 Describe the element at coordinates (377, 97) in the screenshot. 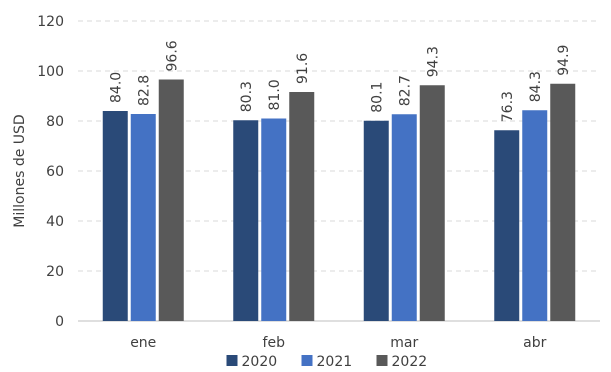

I see `value-label: 80.1` at that location.